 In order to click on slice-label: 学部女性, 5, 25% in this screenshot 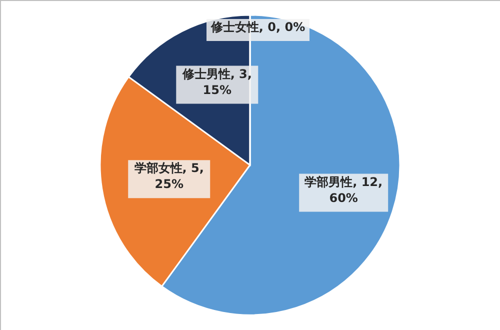, I will do `click(169, 176)`.